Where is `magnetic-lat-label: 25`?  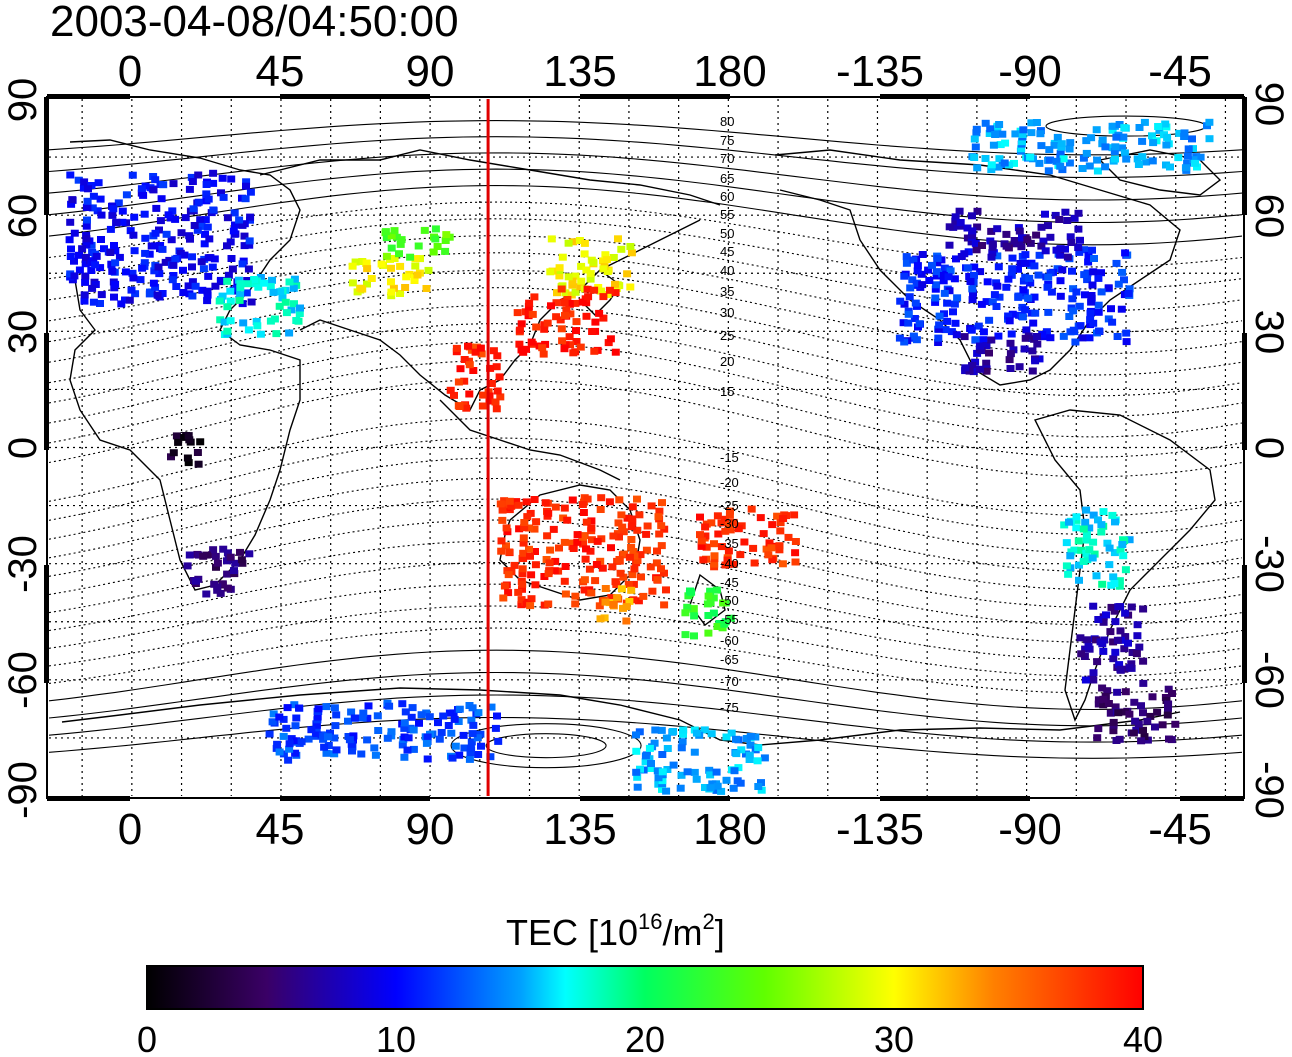 magnetic-lat-label: 25 is located at coordinates (727, 335).